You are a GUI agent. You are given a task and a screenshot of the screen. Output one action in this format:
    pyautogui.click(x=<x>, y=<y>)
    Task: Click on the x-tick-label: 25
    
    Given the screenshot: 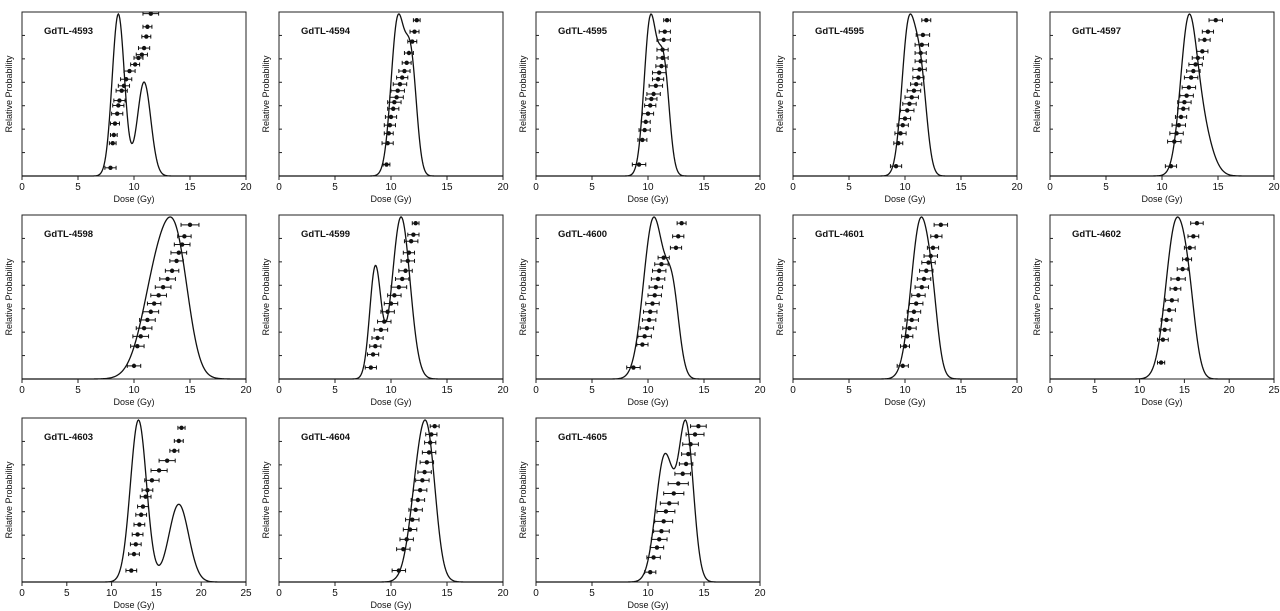 What is the action you would take?
    pyautogui.click(x=1274, y=390)
    